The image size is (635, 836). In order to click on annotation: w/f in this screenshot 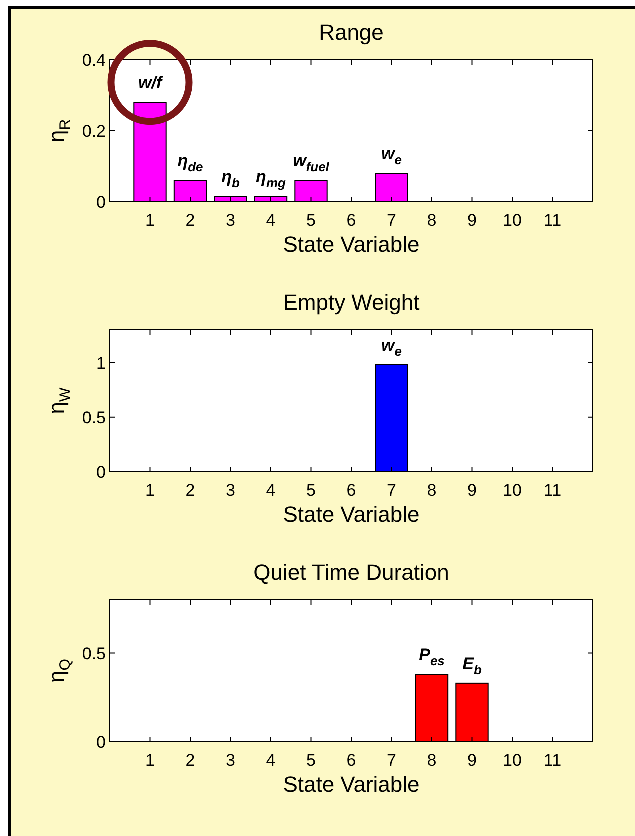, I will do `click(151, 83)`.